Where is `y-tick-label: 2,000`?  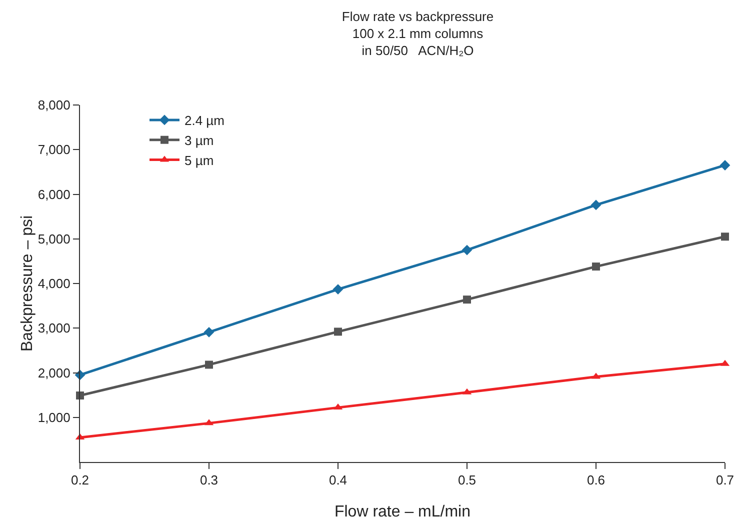
y-tick-label: 2,000 is located at coordinates (54, 372).